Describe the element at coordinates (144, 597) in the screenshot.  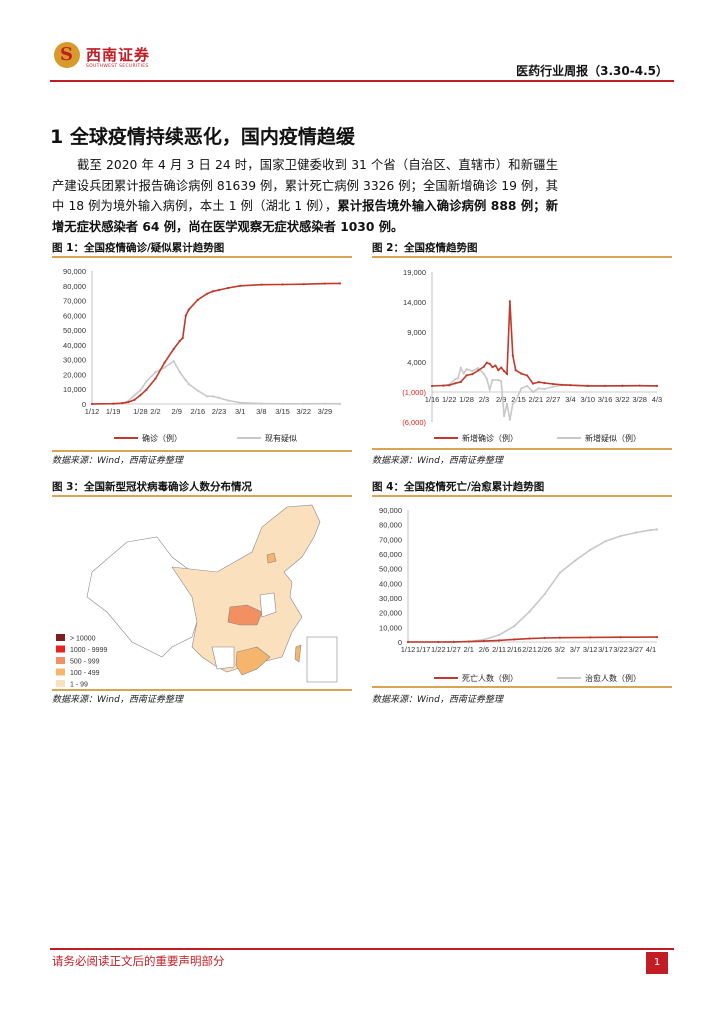
I see `map-region-west` at that location.